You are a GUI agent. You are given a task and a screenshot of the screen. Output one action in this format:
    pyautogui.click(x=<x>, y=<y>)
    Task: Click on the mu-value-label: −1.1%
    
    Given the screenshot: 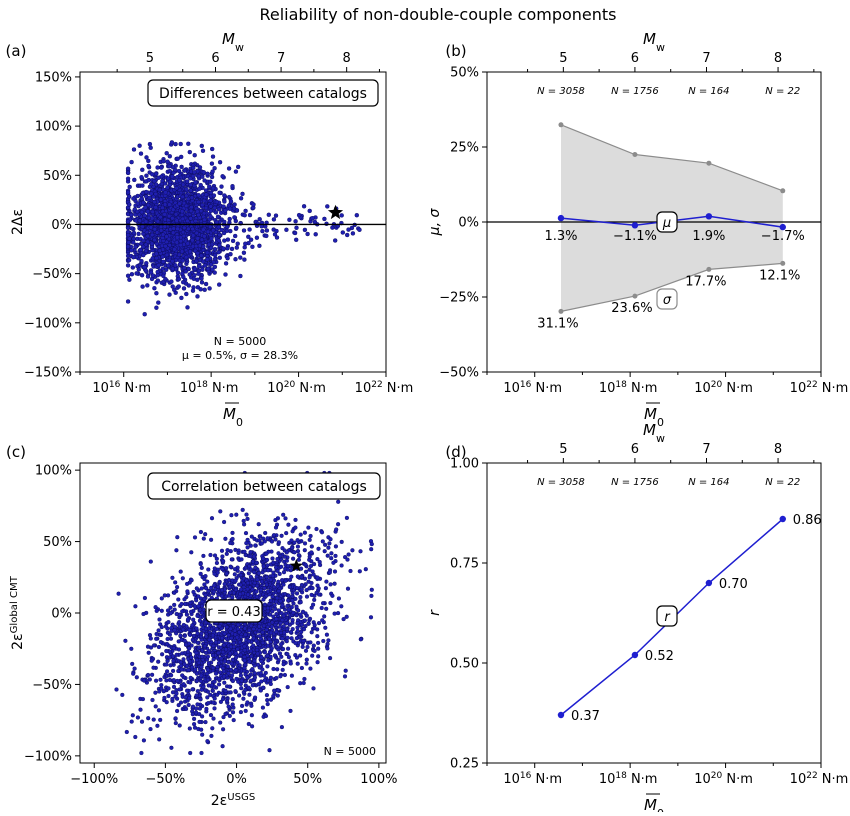 What is the action you would take?
    pyautogui.click(x=635, y=236)
    